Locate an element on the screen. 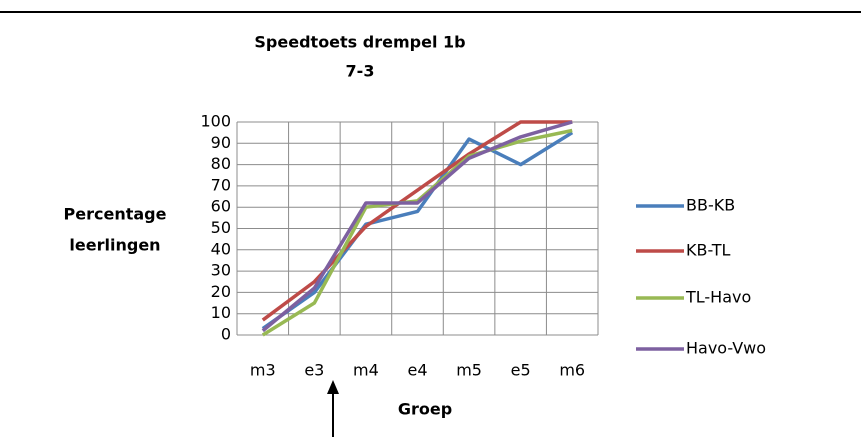 Image resolution: width=861 pixels, height=440 pixels. y-axis-label: leerlingen is located at coordinates (114, 245).